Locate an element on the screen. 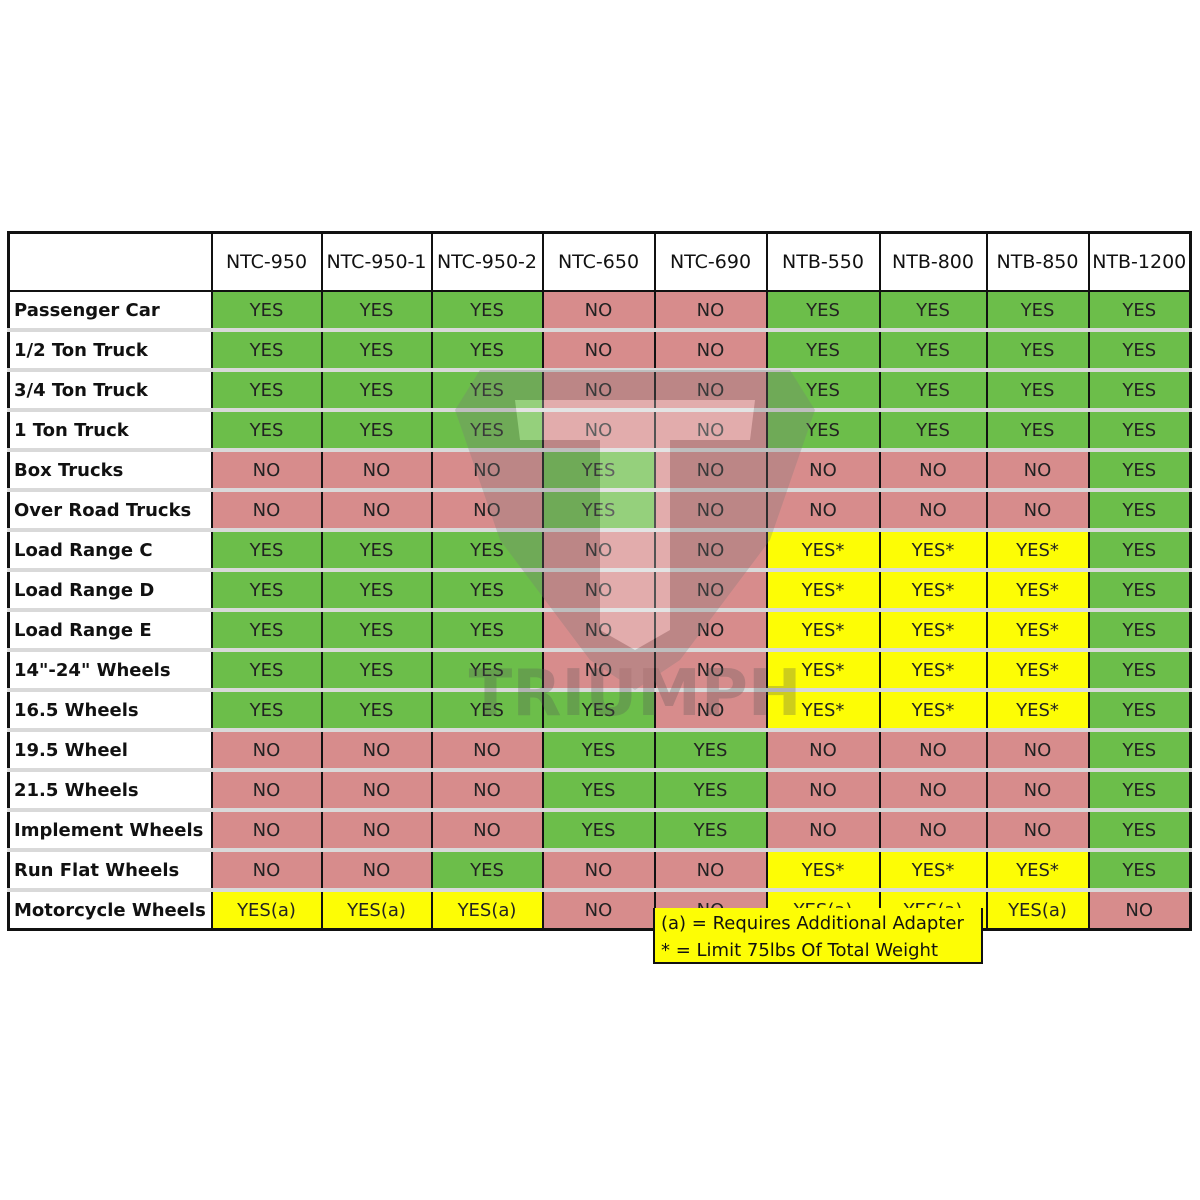 The image size is (1200, 1200). column-header: NTC-950-2 is located at coordinates (487, 261).